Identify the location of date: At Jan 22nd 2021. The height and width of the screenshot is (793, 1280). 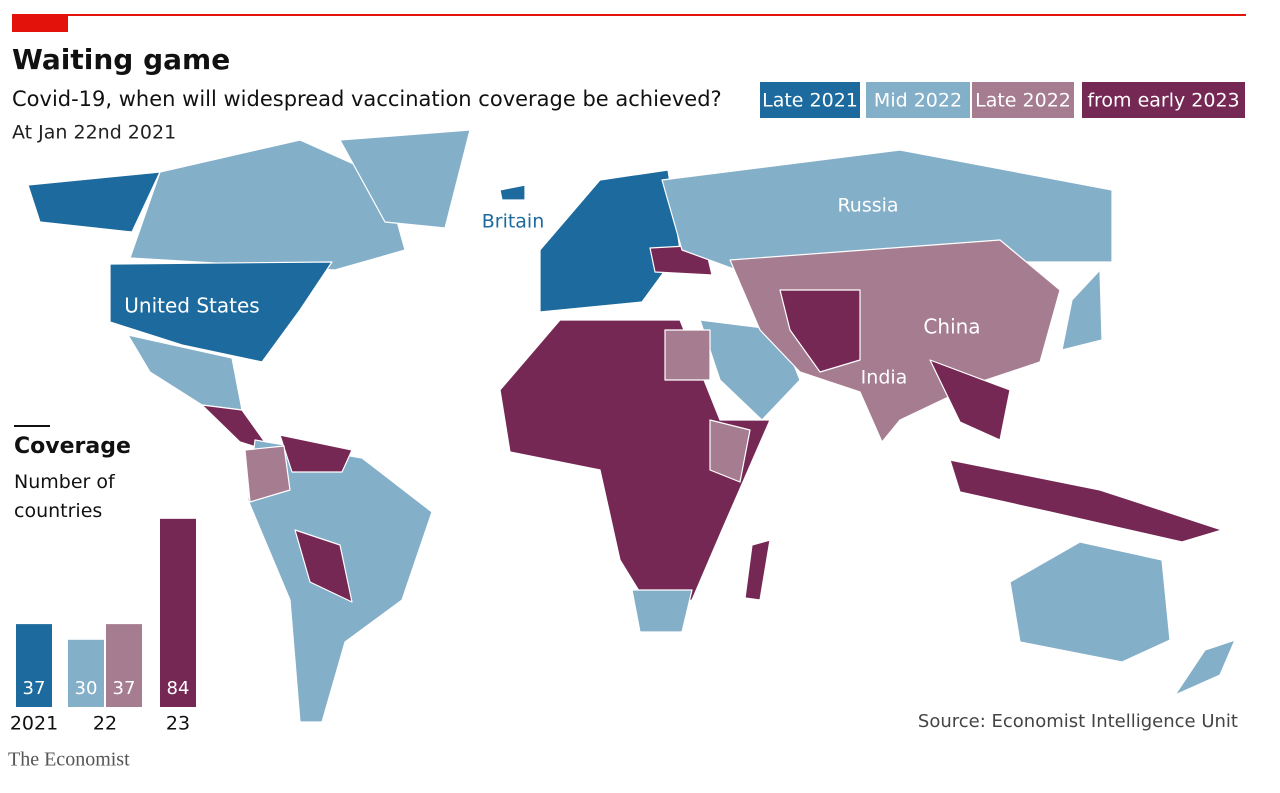
(94, 133).